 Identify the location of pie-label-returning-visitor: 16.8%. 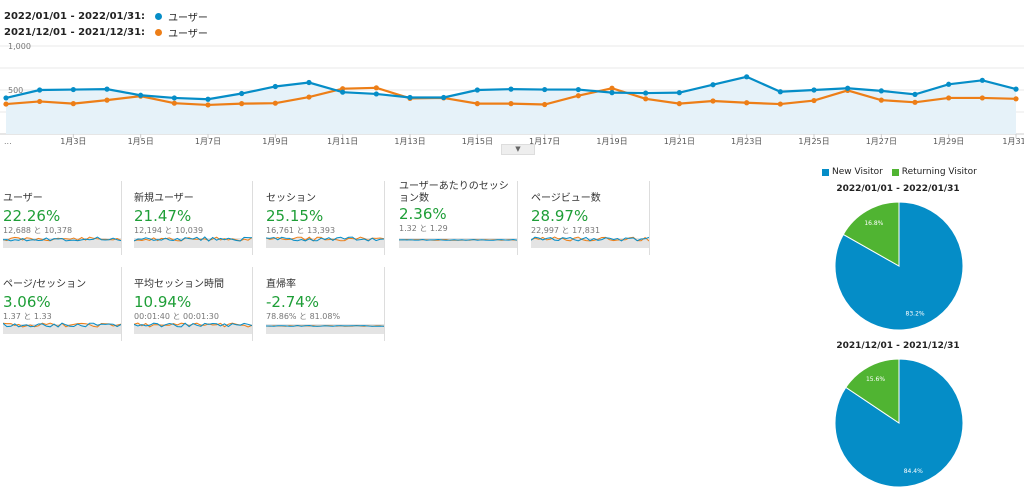
(873, 223).